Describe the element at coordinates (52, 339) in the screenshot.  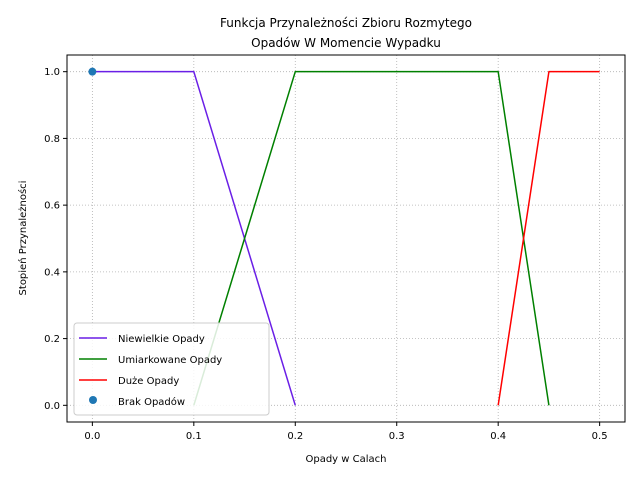
I see `y-tick-label: 0.2` at that location.